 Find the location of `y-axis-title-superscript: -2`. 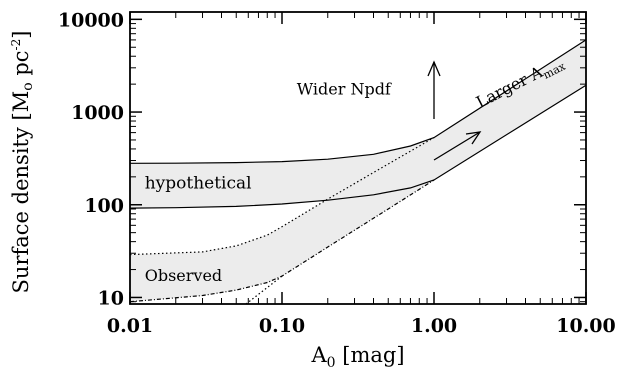

y-axis-title-superscript: -2 is located at coordinates (16, 45).